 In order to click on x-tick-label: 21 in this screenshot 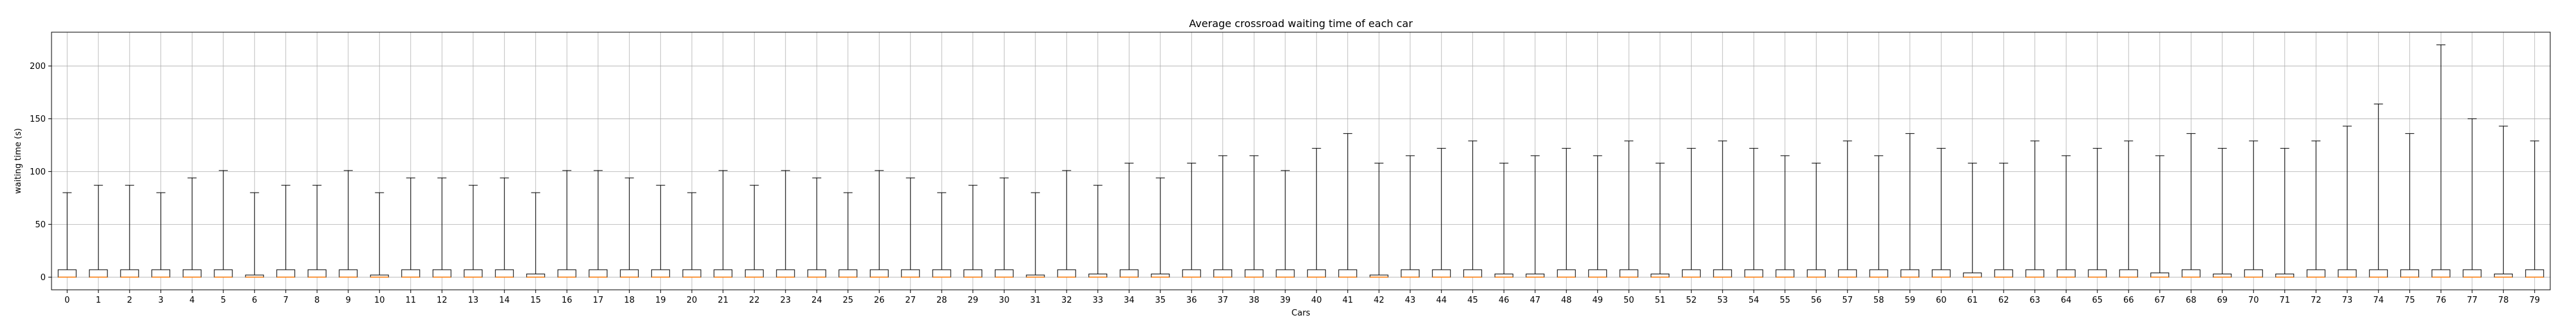, I will do `click(722, 301)`.